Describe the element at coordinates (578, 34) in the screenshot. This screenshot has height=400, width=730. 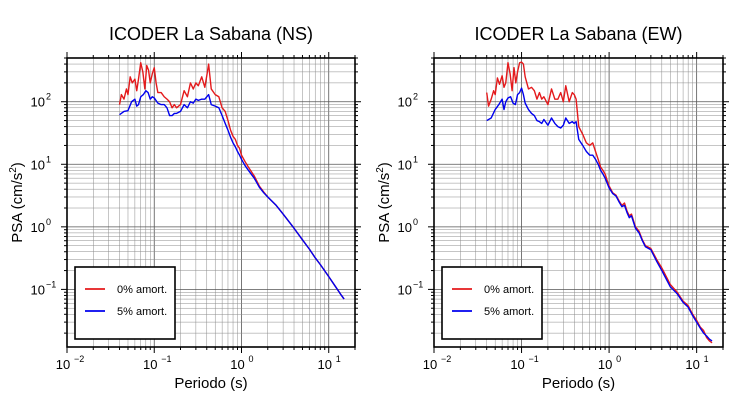
I see `chart-title: ICODER La Sabana (EW)` at that location.